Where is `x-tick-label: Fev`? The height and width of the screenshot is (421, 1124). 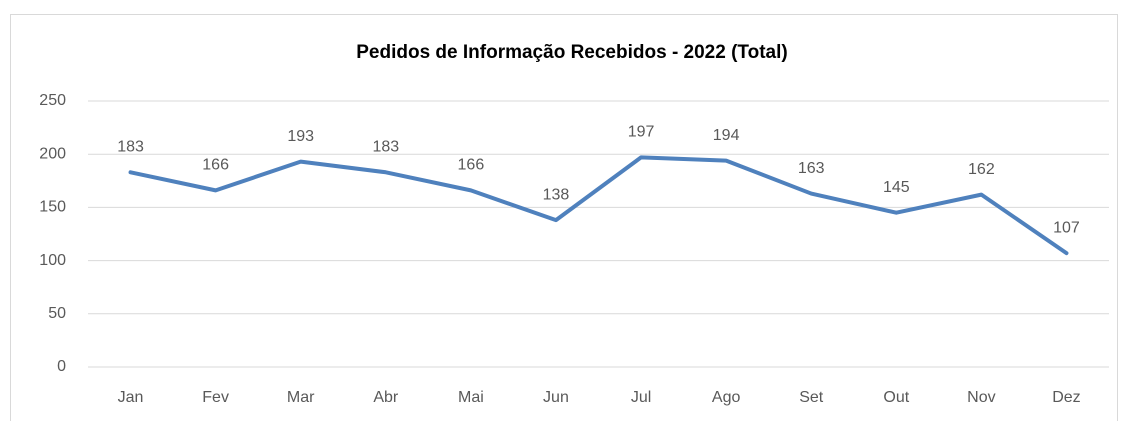 x-tick-label: Fev is located at coordinates (215, 397).